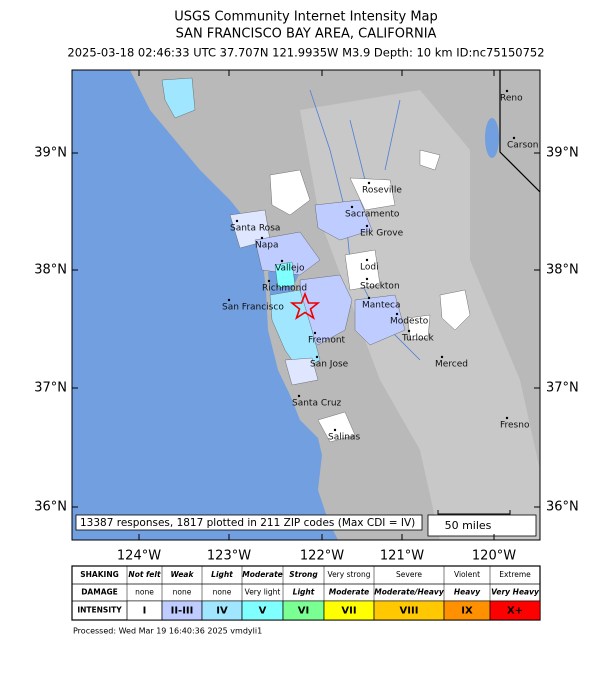 The height and width of the screenshot is (684, 612). What do you see at coordinates (222, 611) in the screenshot?
I see `legend-intensity-cell: IV` at bounding box center [222, 611].